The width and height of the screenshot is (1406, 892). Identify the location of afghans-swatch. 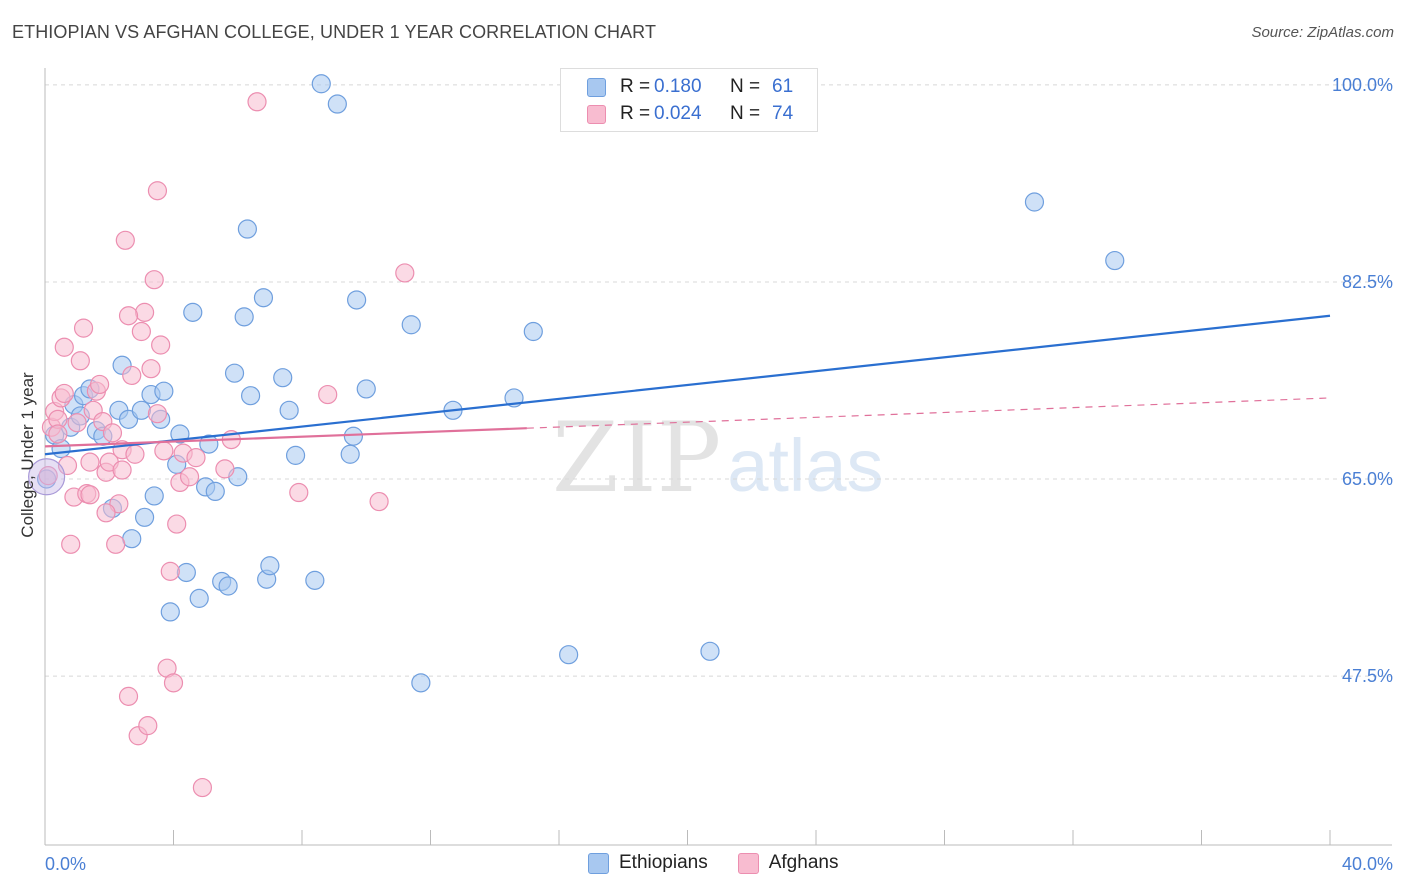
(596, 114).